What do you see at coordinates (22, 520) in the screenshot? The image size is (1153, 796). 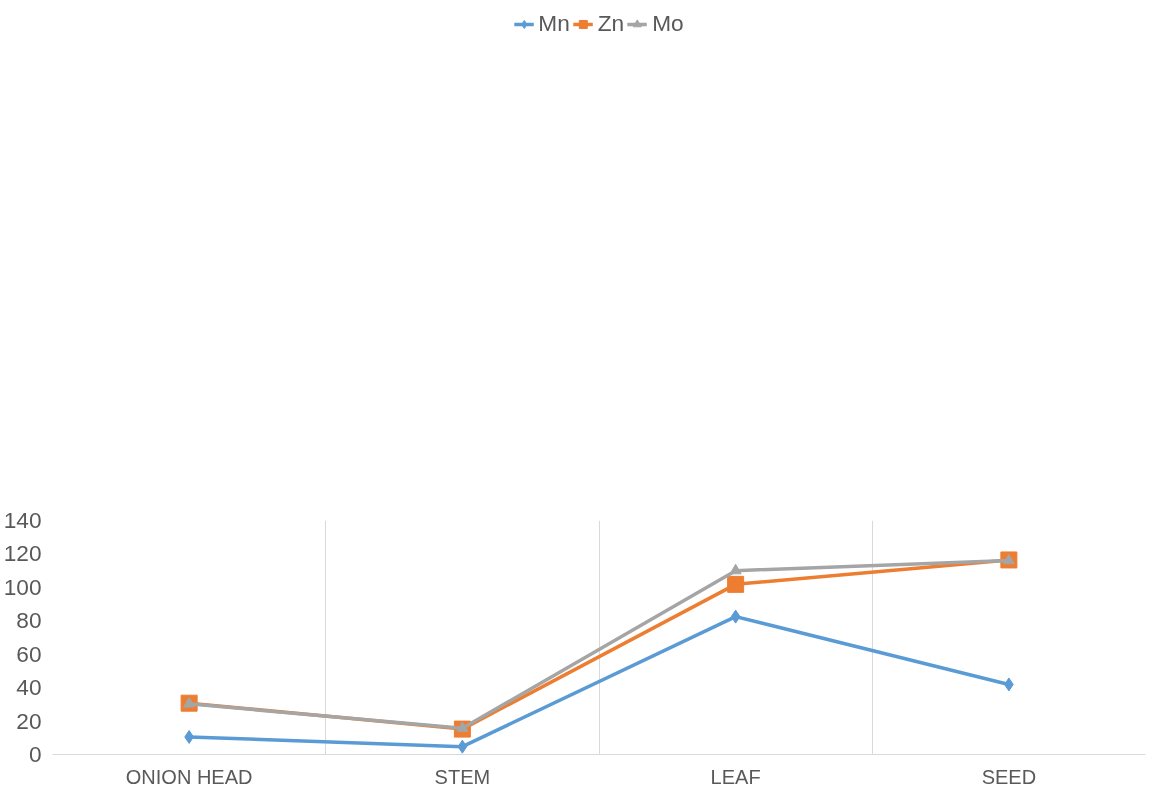 I see `y-tick-label: 140` at bounding box center [22, 520].